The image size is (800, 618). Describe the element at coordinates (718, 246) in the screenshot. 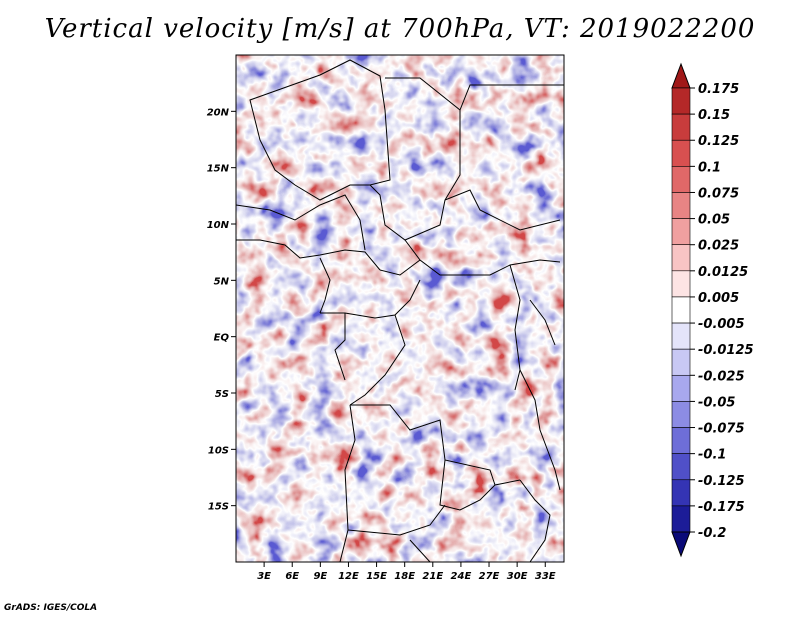

I see `colorbar-label: 0.025` at that location.